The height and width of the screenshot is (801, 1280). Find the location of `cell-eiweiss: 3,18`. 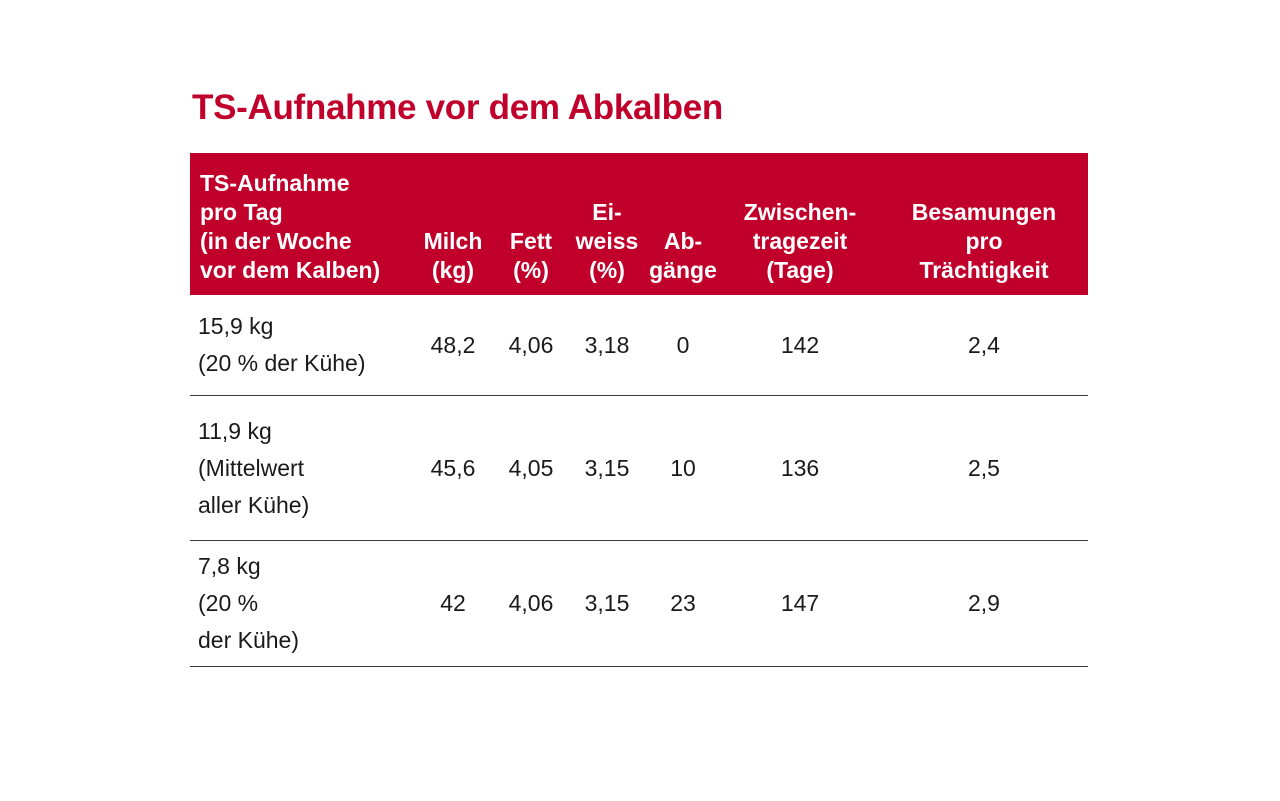

cell-eiweiss: 3,18 is located at coordinates (607, 345).